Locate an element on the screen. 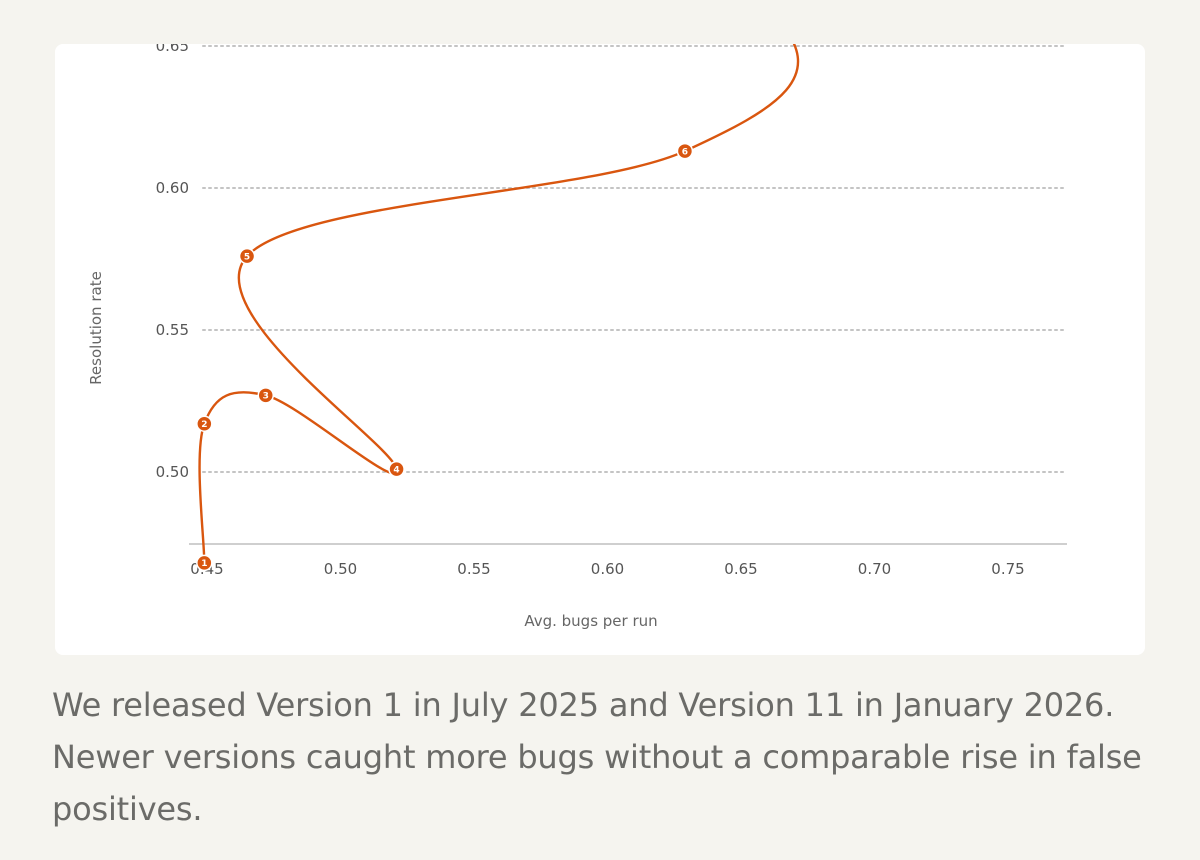  x-axis-ticks: 0.450.500.550.600.650.700.75 is located at coordinates (607, 569).